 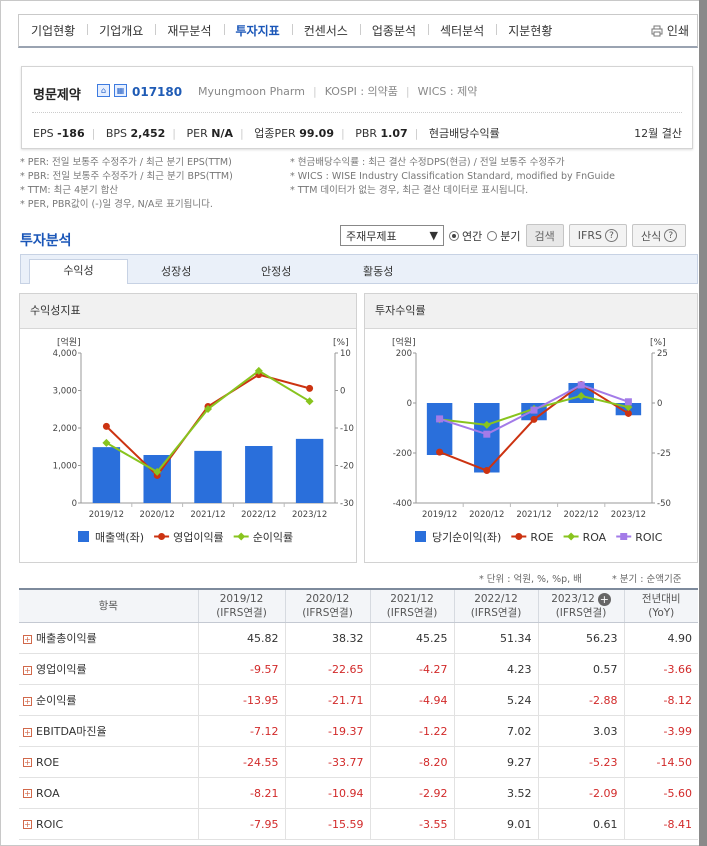 I want to click on table-row: + 매출총이익률 45.82 38.32 45.25 51.34 56.23 4.90, so click(x=358, y=638).